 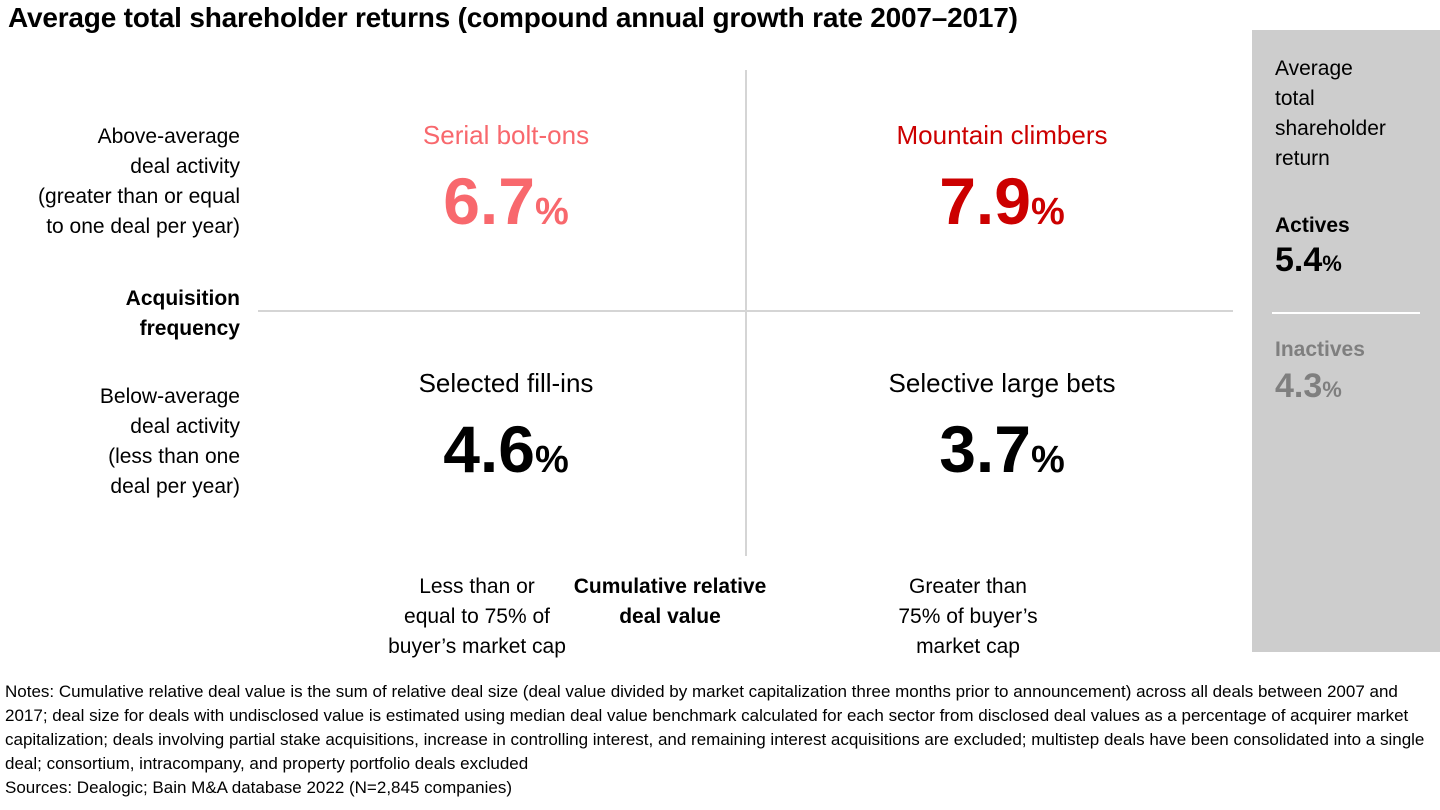 I want to click on col-label-gt-75pct: Greater than 75% of buyer’s market cap, so click(x=968, y=616).